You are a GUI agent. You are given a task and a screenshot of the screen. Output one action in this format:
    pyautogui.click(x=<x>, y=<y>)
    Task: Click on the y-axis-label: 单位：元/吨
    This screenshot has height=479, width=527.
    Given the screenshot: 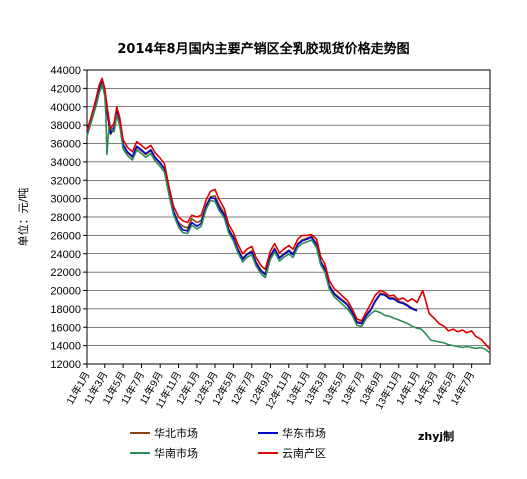 What is the action you would take?
    pyautogui.click(x=23, y=217)
    